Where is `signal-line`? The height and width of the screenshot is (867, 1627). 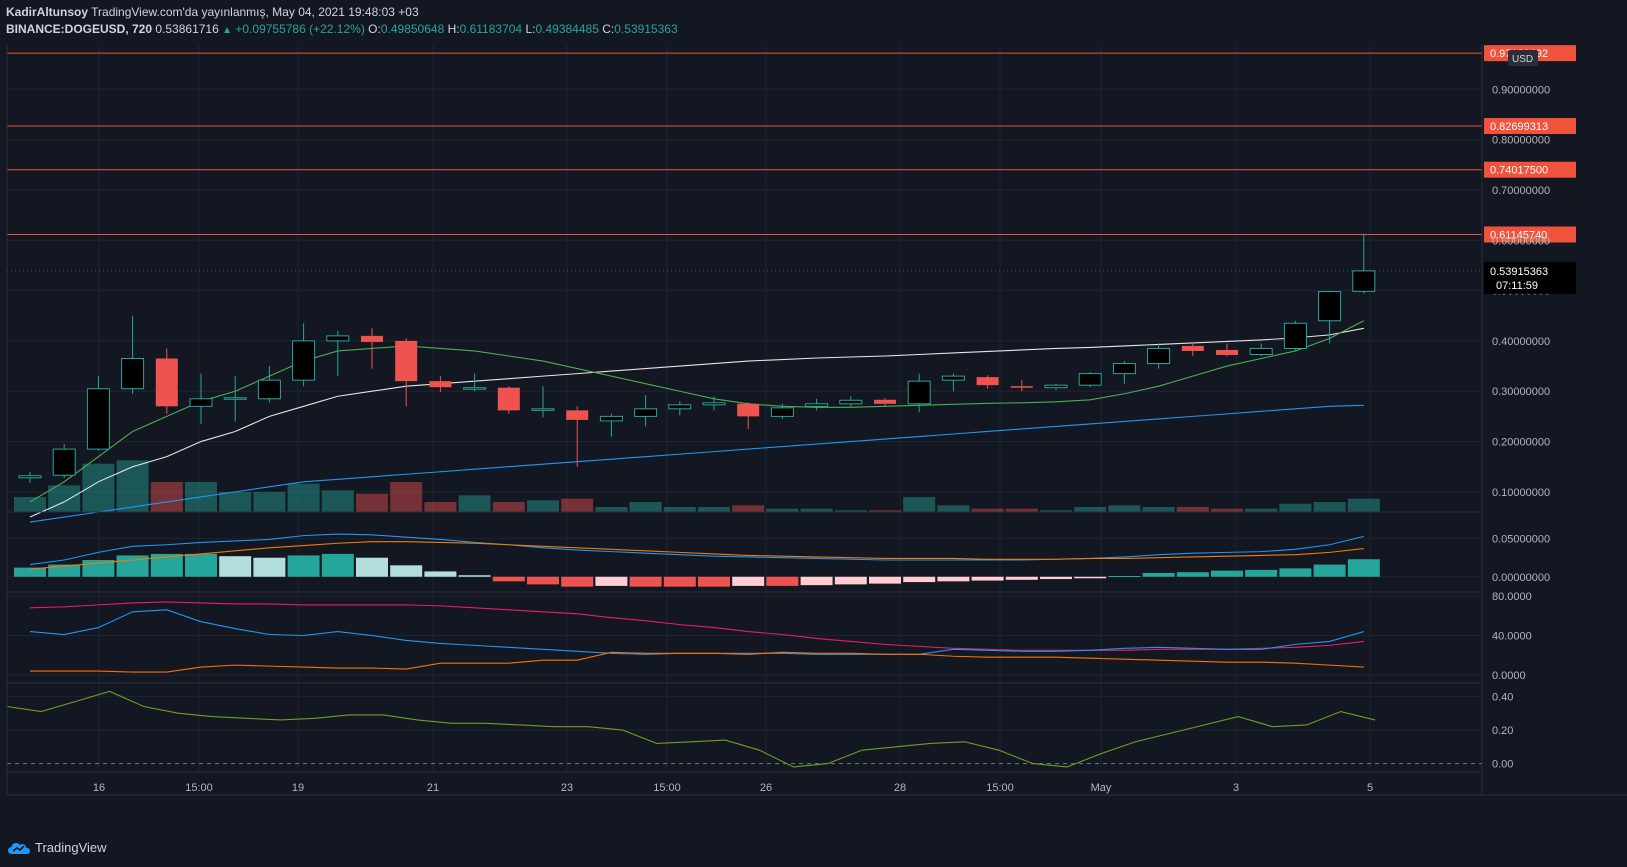
signal-line is located at coordinates (696, 555).